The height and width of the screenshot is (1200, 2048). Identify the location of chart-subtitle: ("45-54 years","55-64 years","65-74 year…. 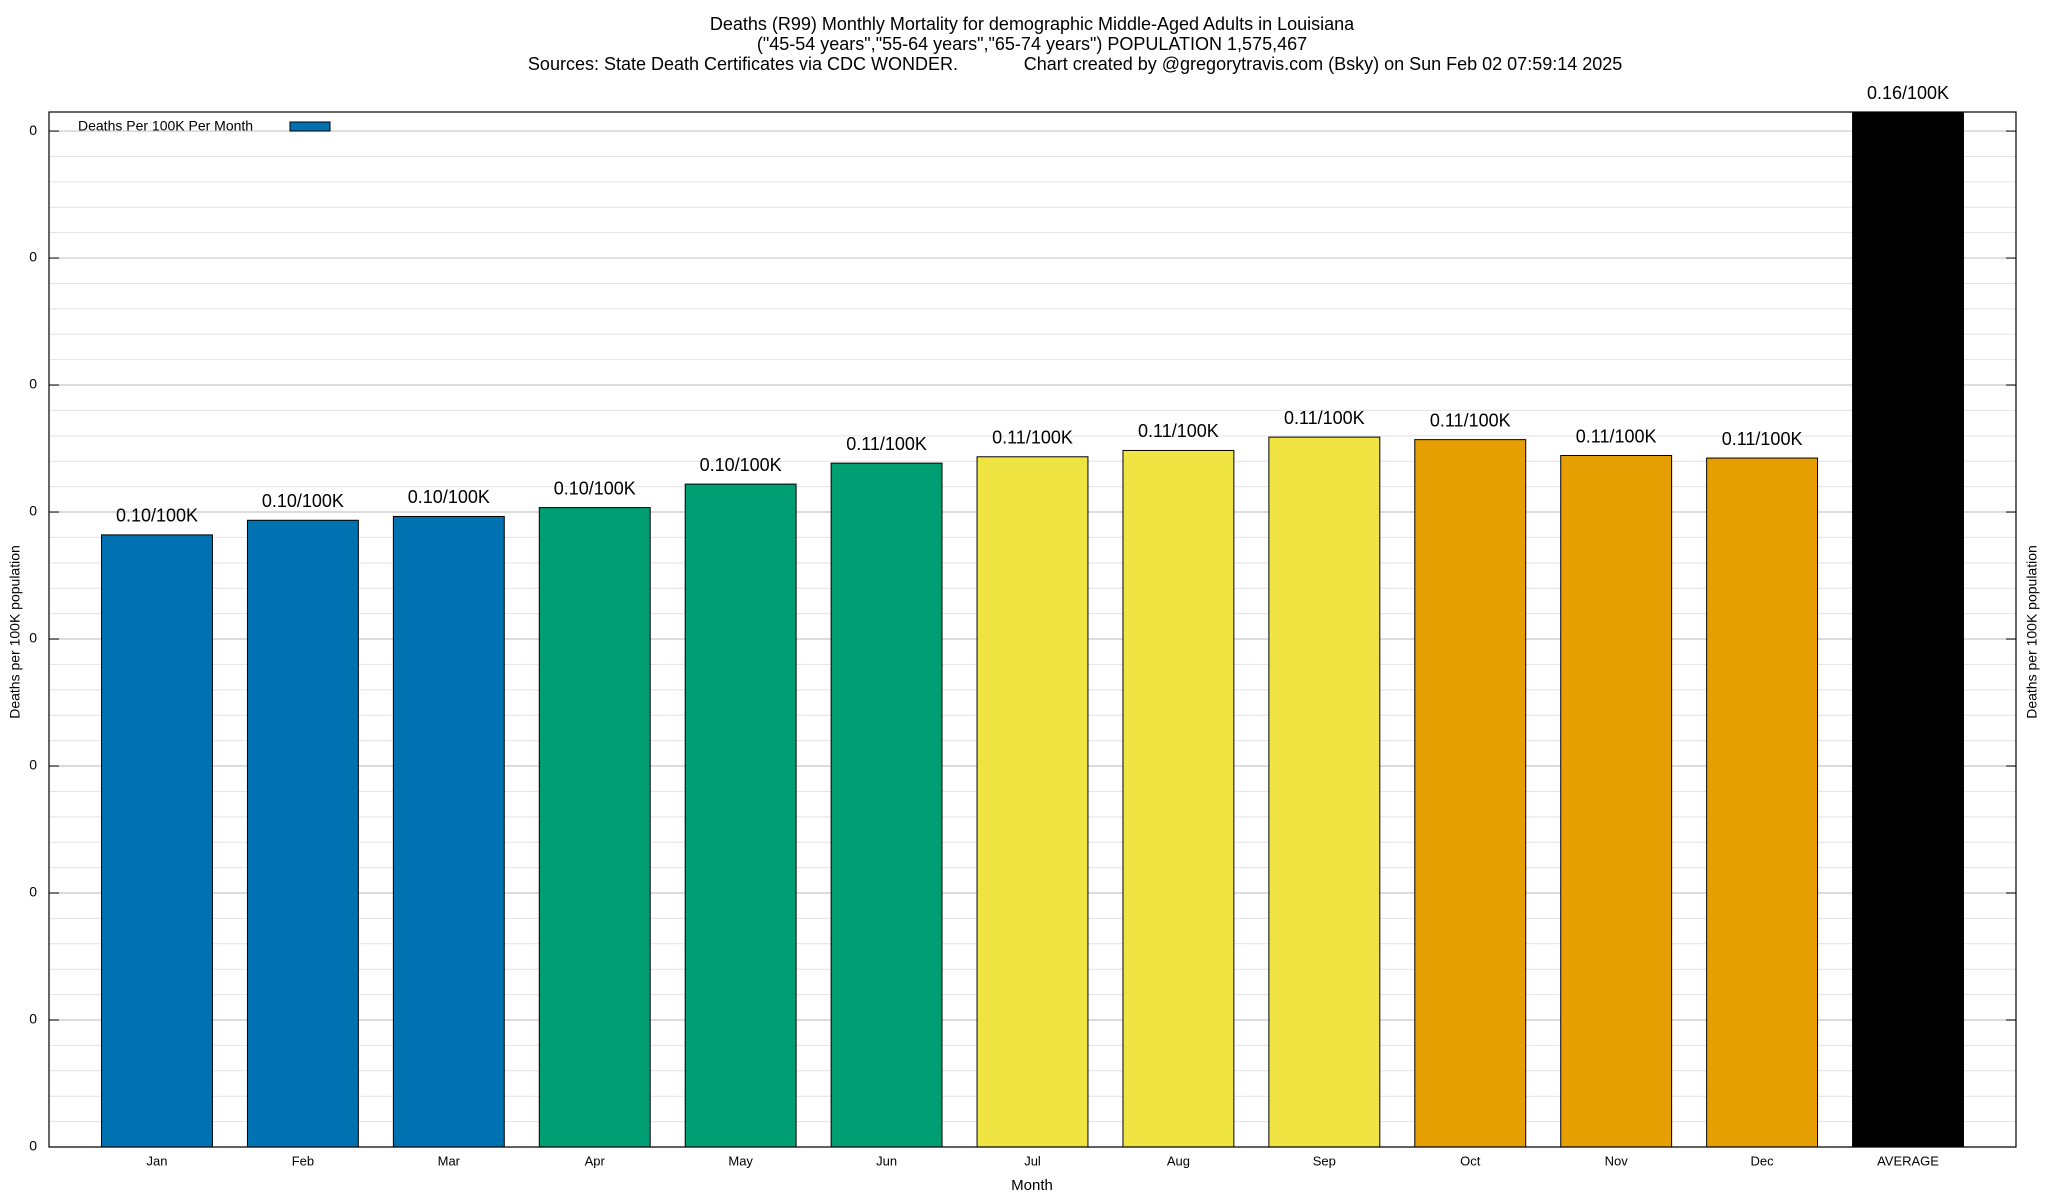
(1032, 44).